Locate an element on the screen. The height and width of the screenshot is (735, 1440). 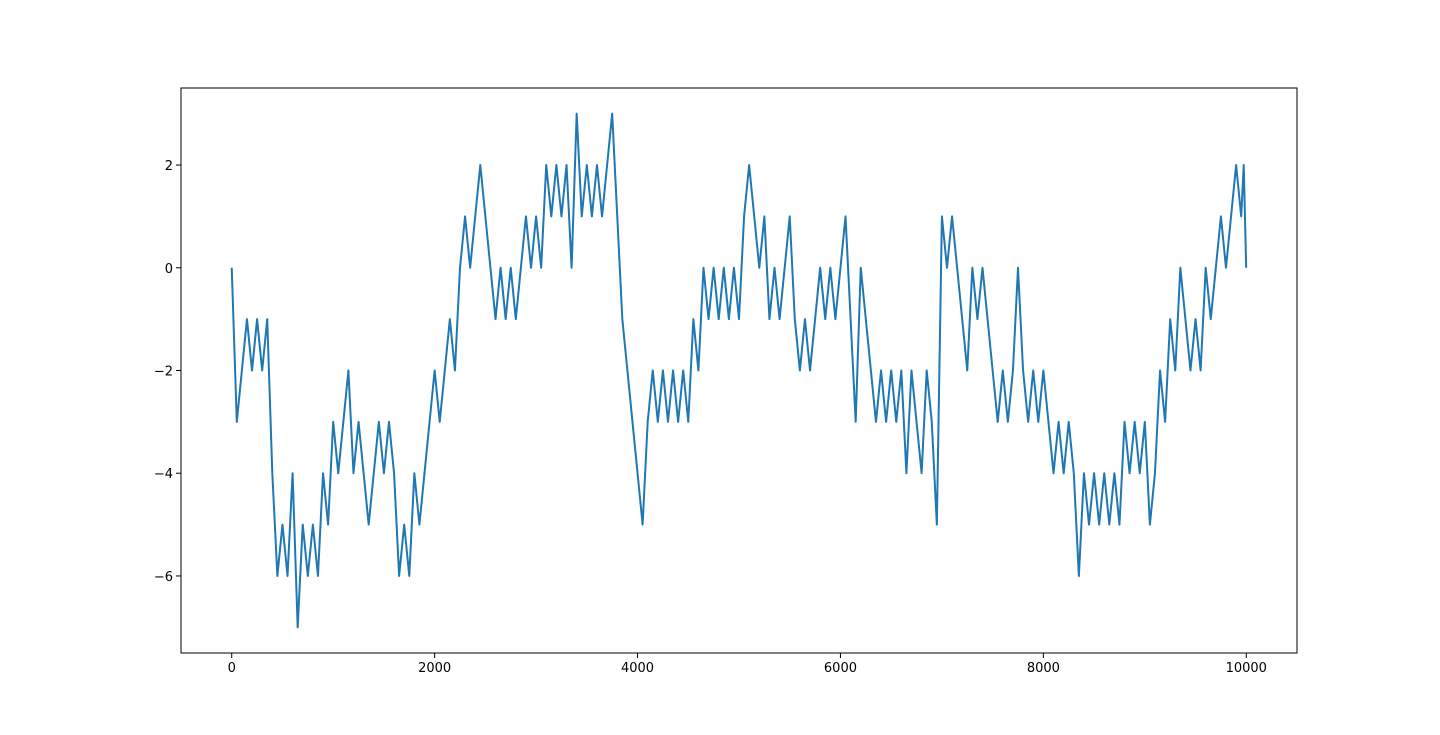
y-tick-label: 2 is located at coordinates (169, 166).